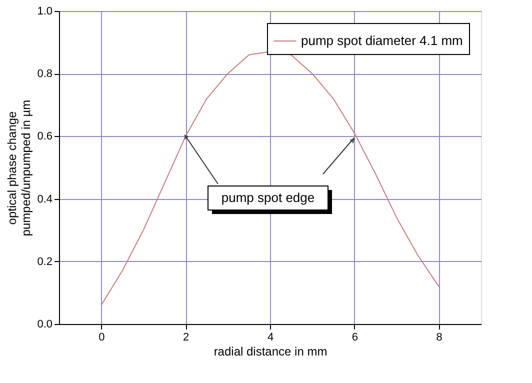 The image size is (532, 383). Describe the element at coordinates (268, 197) in the screenshot. I see `annotation: pump spot edge` at that location.